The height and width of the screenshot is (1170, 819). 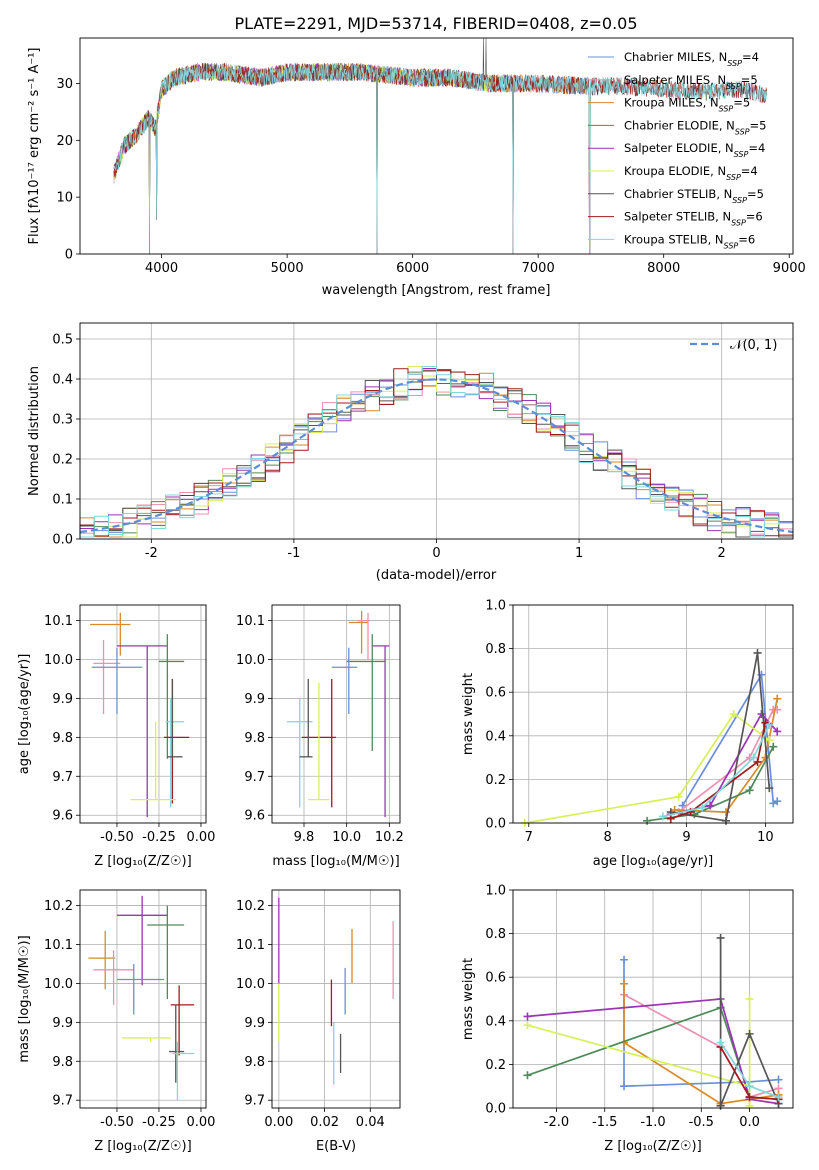 I want to click on mw-z-ylabel: mass weight, so click(x=468, y=999).